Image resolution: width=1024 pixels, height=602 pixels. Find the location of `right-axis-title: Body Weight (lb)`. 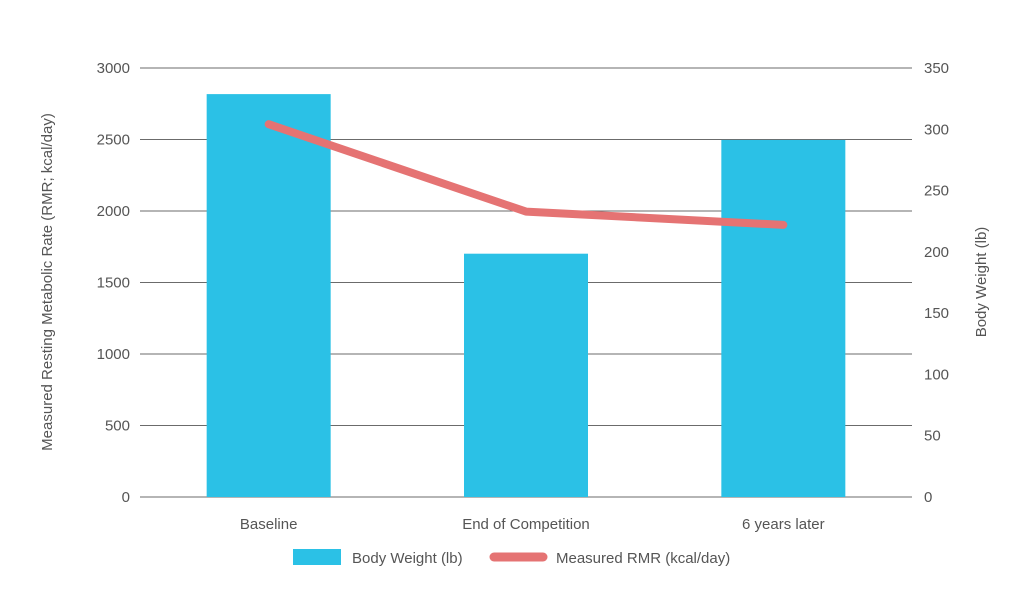

right-axis-title: Body Weight (lb) is located at coordinates (981, 282).